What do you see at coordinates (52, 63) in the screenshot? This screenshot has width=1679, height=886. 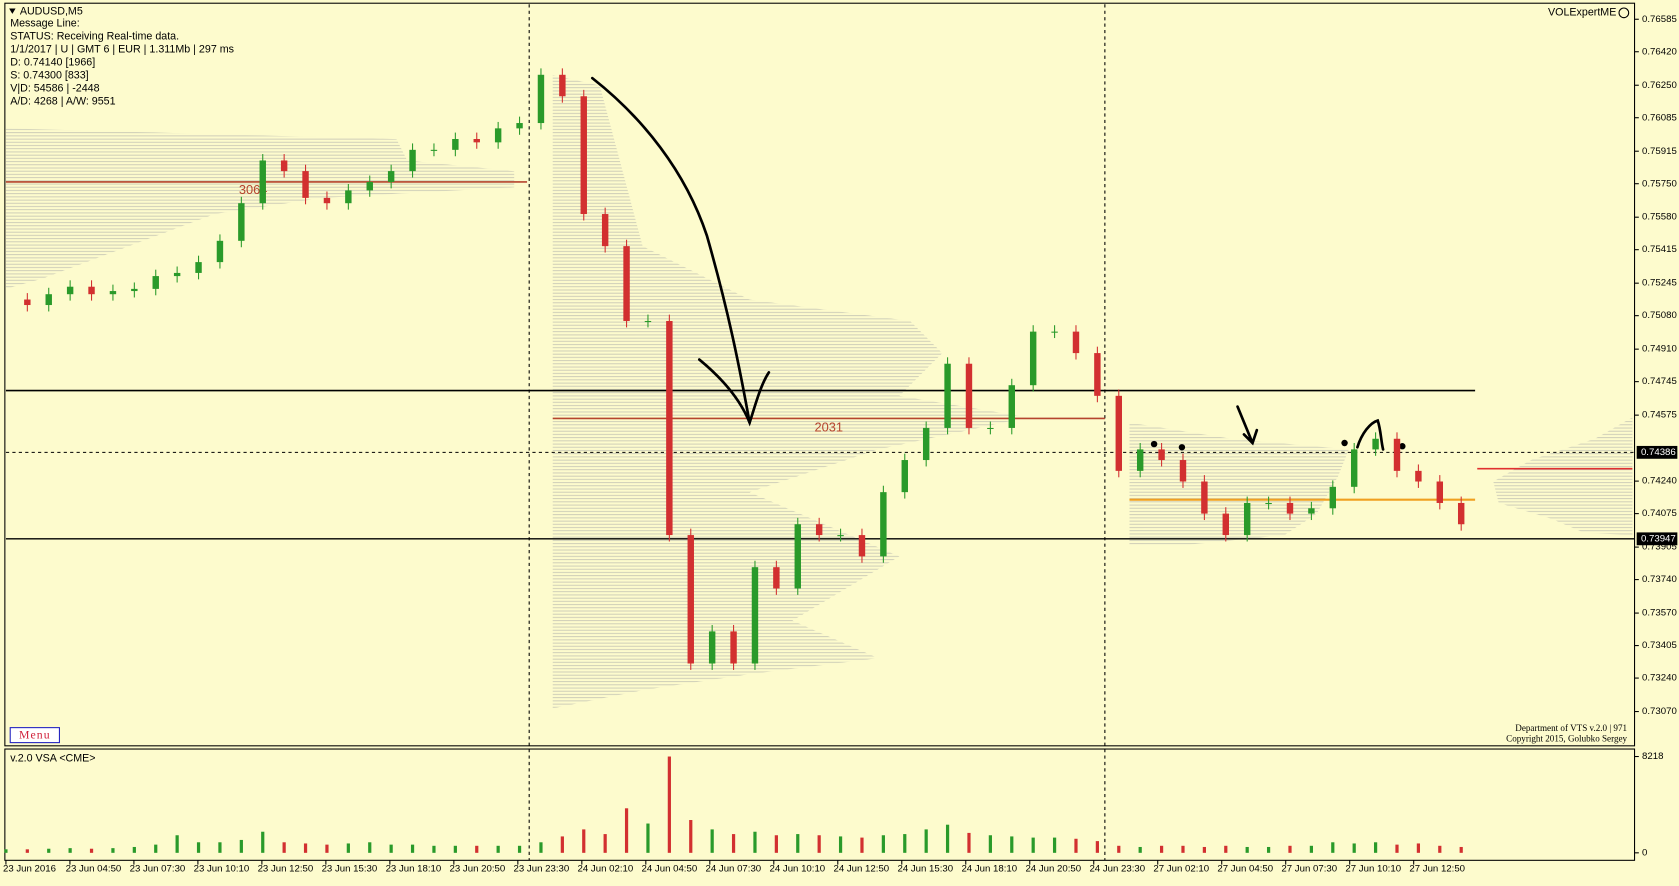 I see `info-line: D: 0.74140 [1966]` at bounding box center [52, 63].